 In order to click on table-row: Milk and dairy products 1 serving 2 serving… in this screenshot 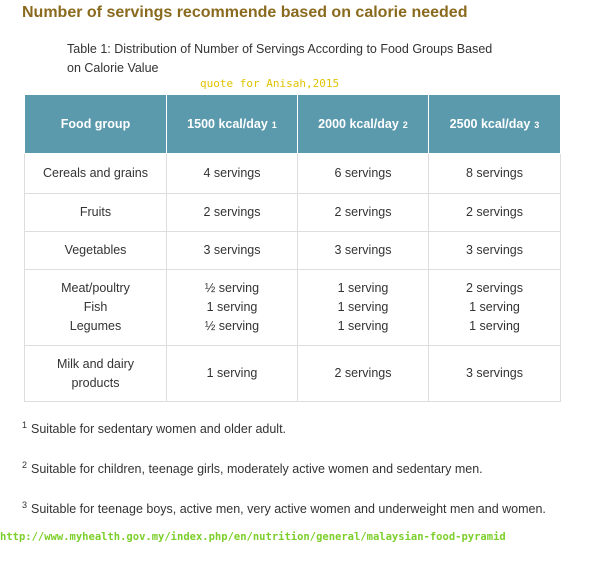, I will do `click(292, 373)`.